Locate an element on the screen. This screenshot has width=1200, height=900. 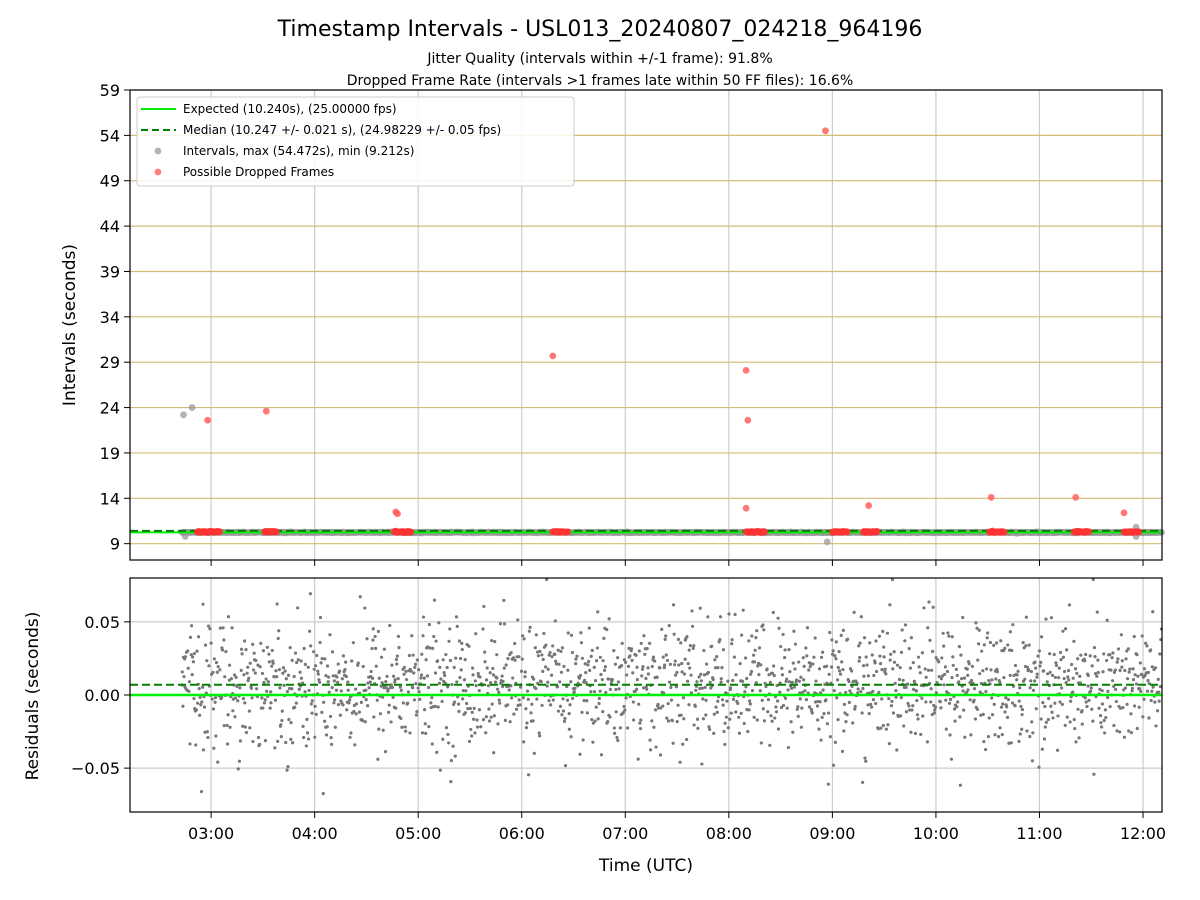
x-tick-label: 08:00 is located at coordinates (729, 833).